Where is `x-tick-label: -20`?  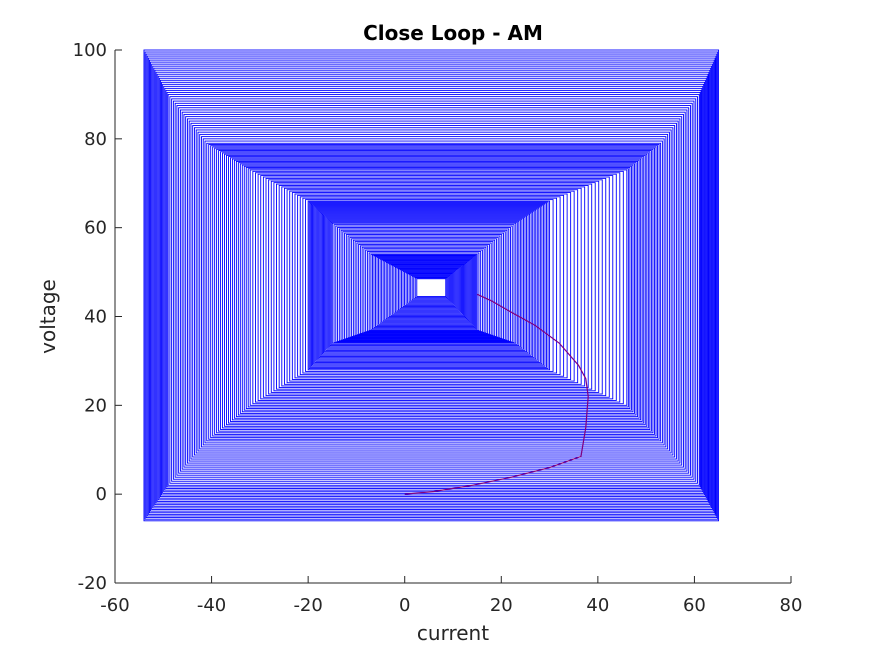 x-tick-label: -20 is located at coordinates (307, 605).